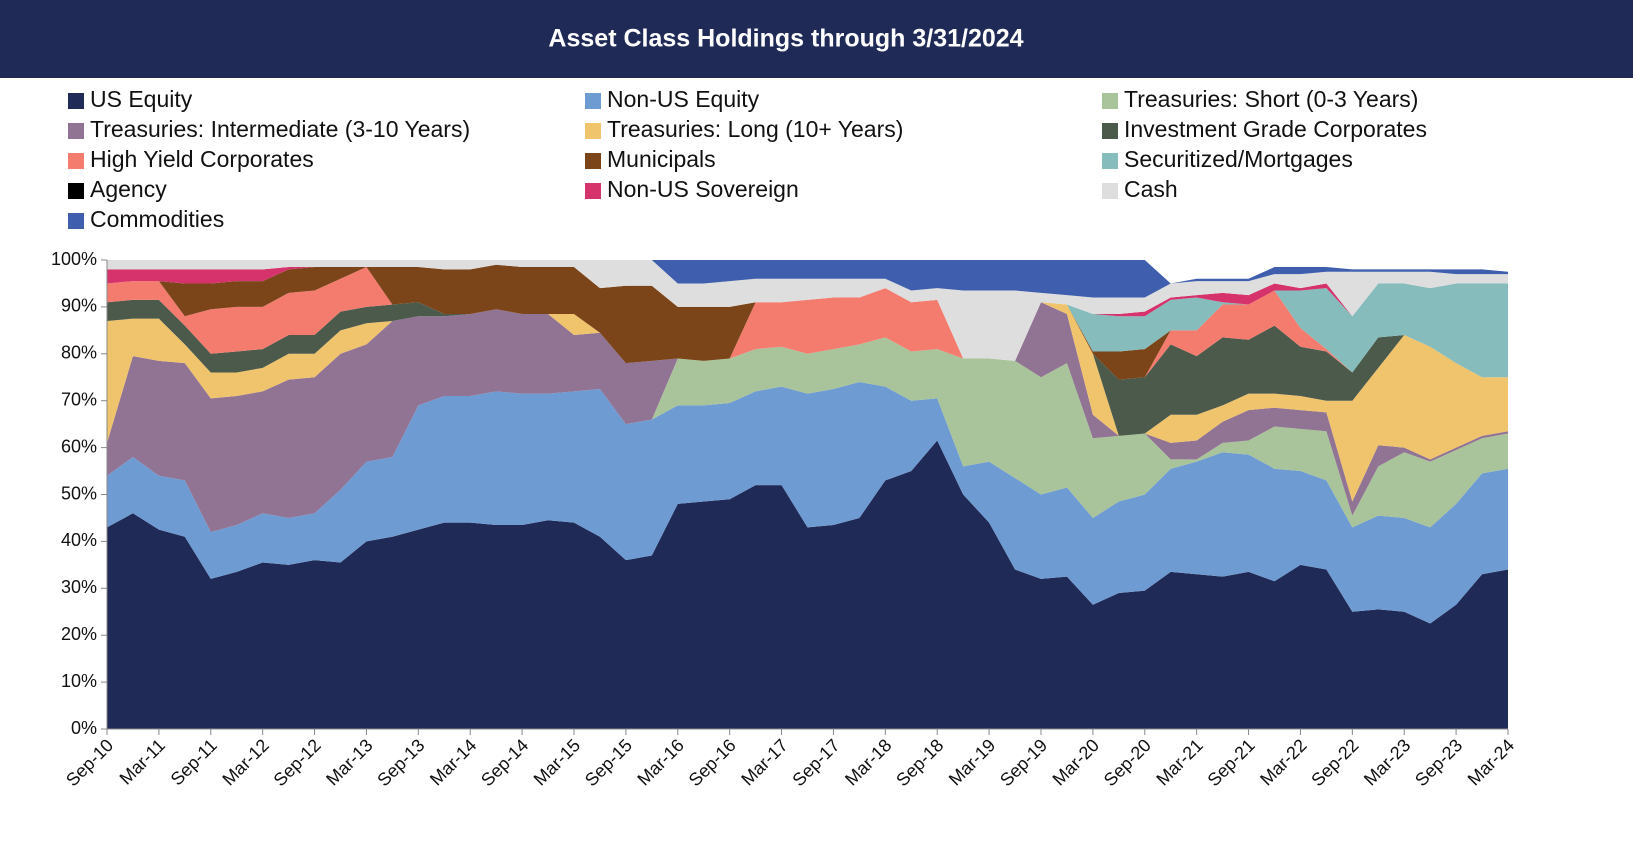 This screenshot has height=867, width=1633. I want to click on x-tick-label: Mar-24, so click(1491, 762).